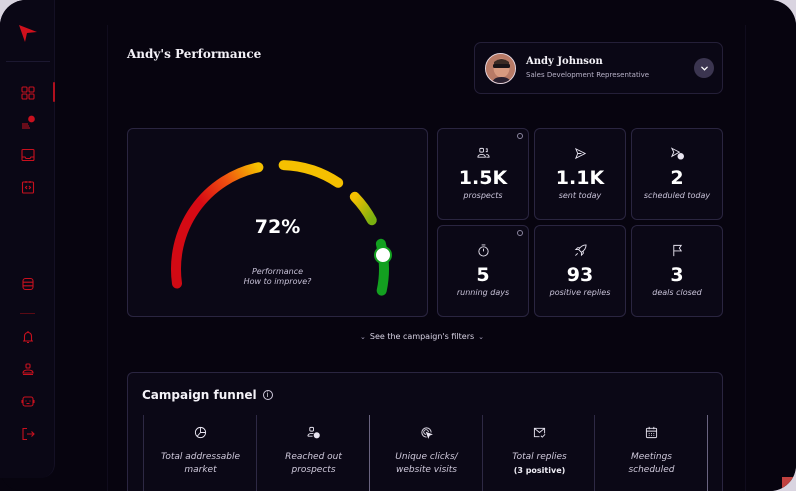  I want to click on performance-gauge, so click(281, 228).